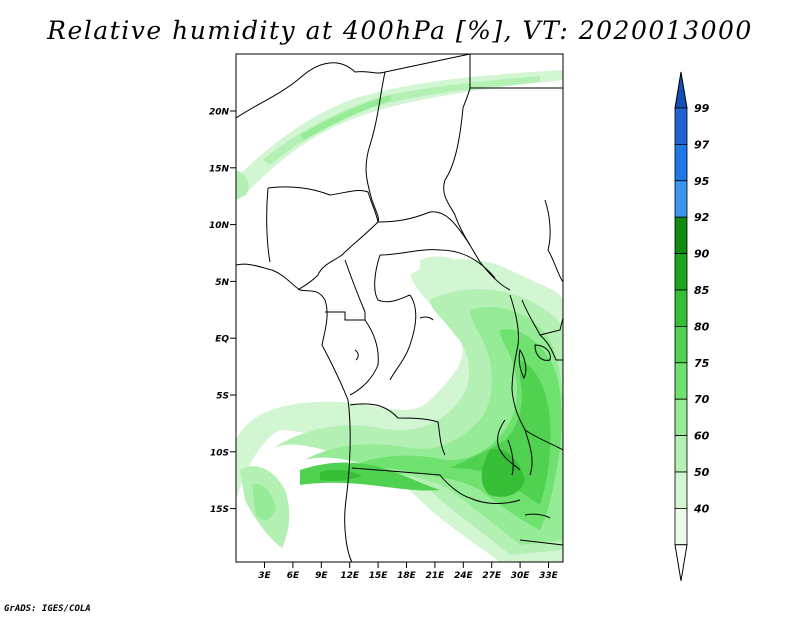 The width and height of the screenshot is (800, 618). Describe the element at coordinates (702, 254) in the screenshot. I see `colorbar-label: 90` at that location.